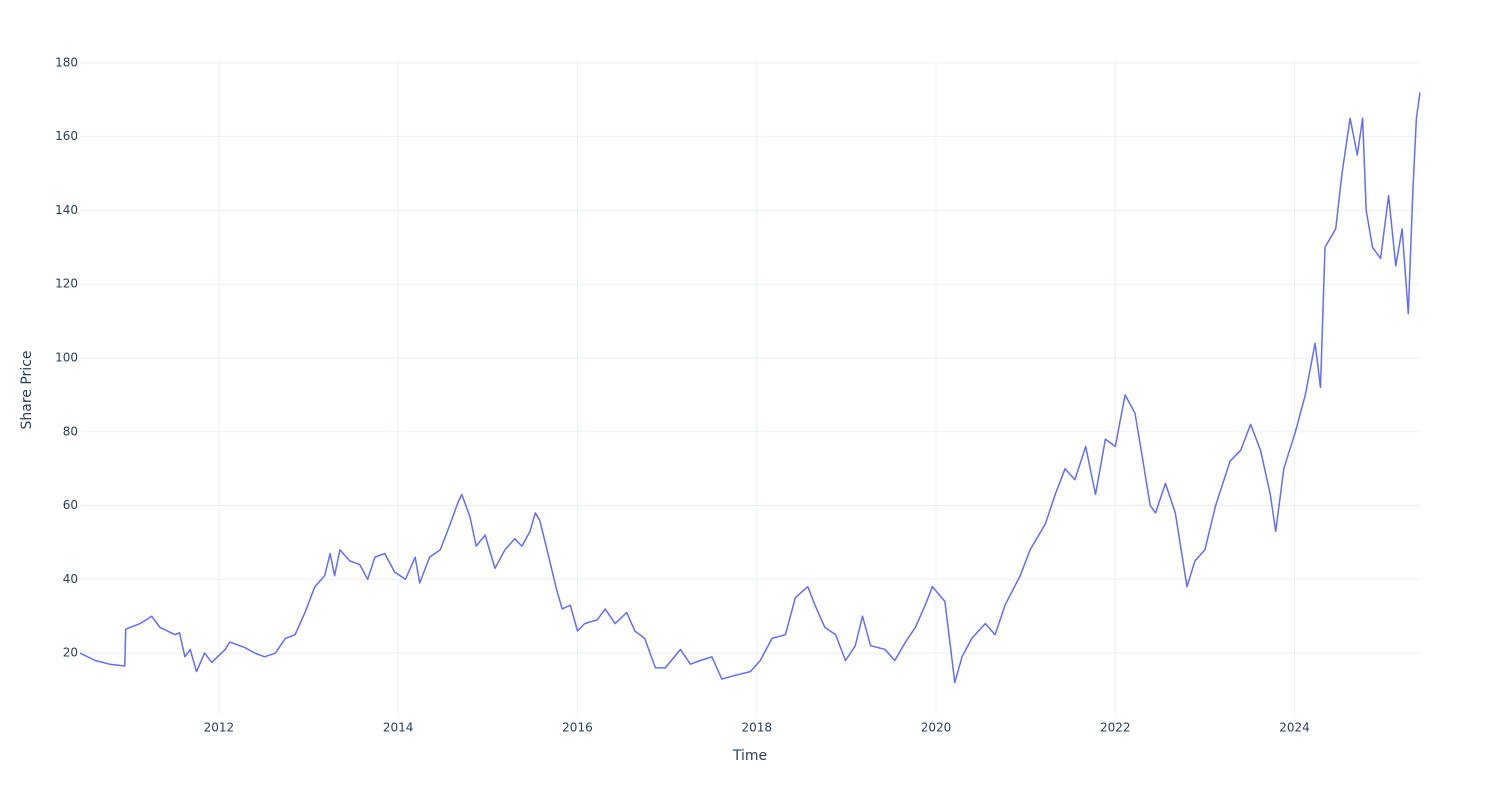 This screenshot has width=1500, height=800. I want to click on y-axis-title: Share Price, so click(27, 389).